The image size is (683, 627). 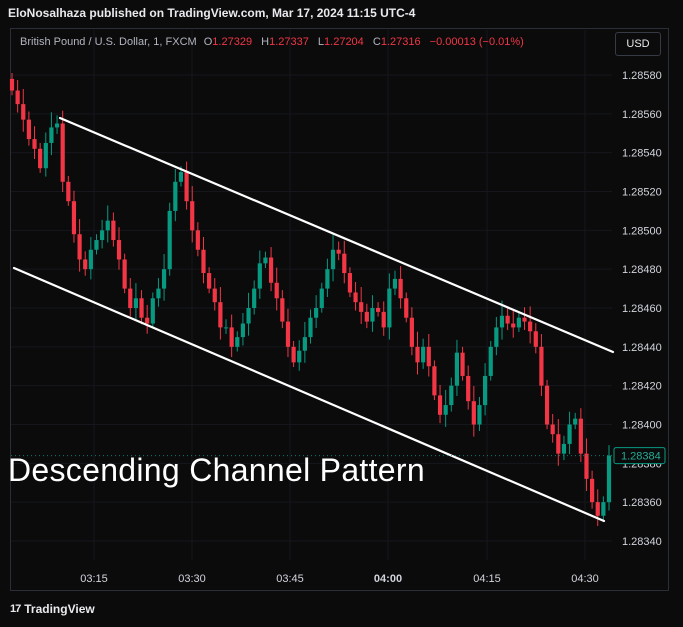 I want to click on close-value: 1.27316, so click(x=400, y=42).